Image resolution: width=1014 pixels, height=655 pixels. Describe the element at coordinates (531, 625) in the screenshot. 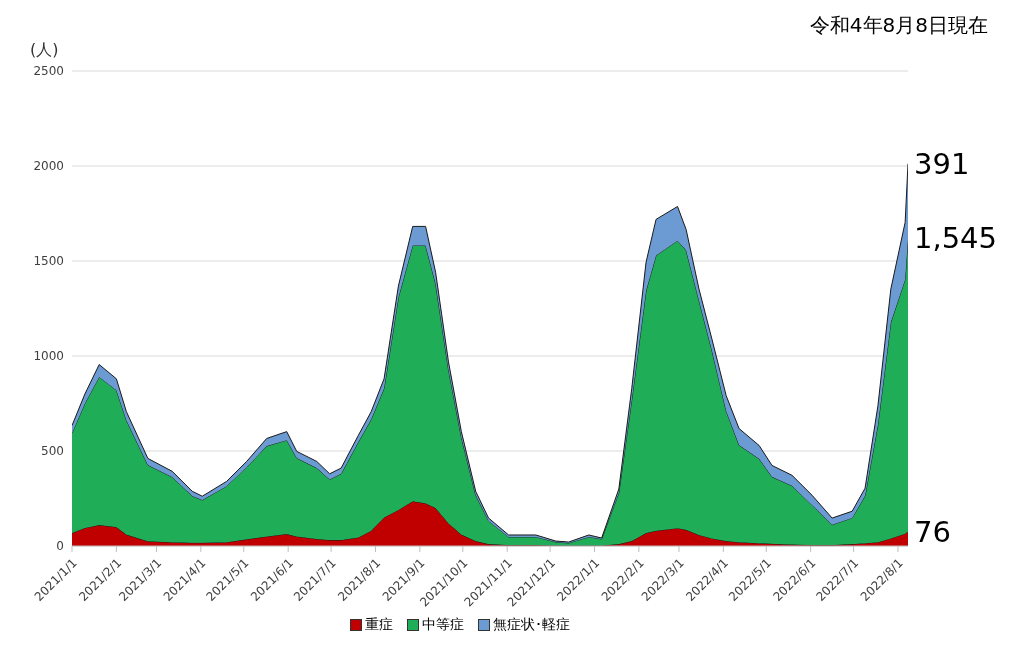

I see `legend-label: 無症状･軽症` at that location.